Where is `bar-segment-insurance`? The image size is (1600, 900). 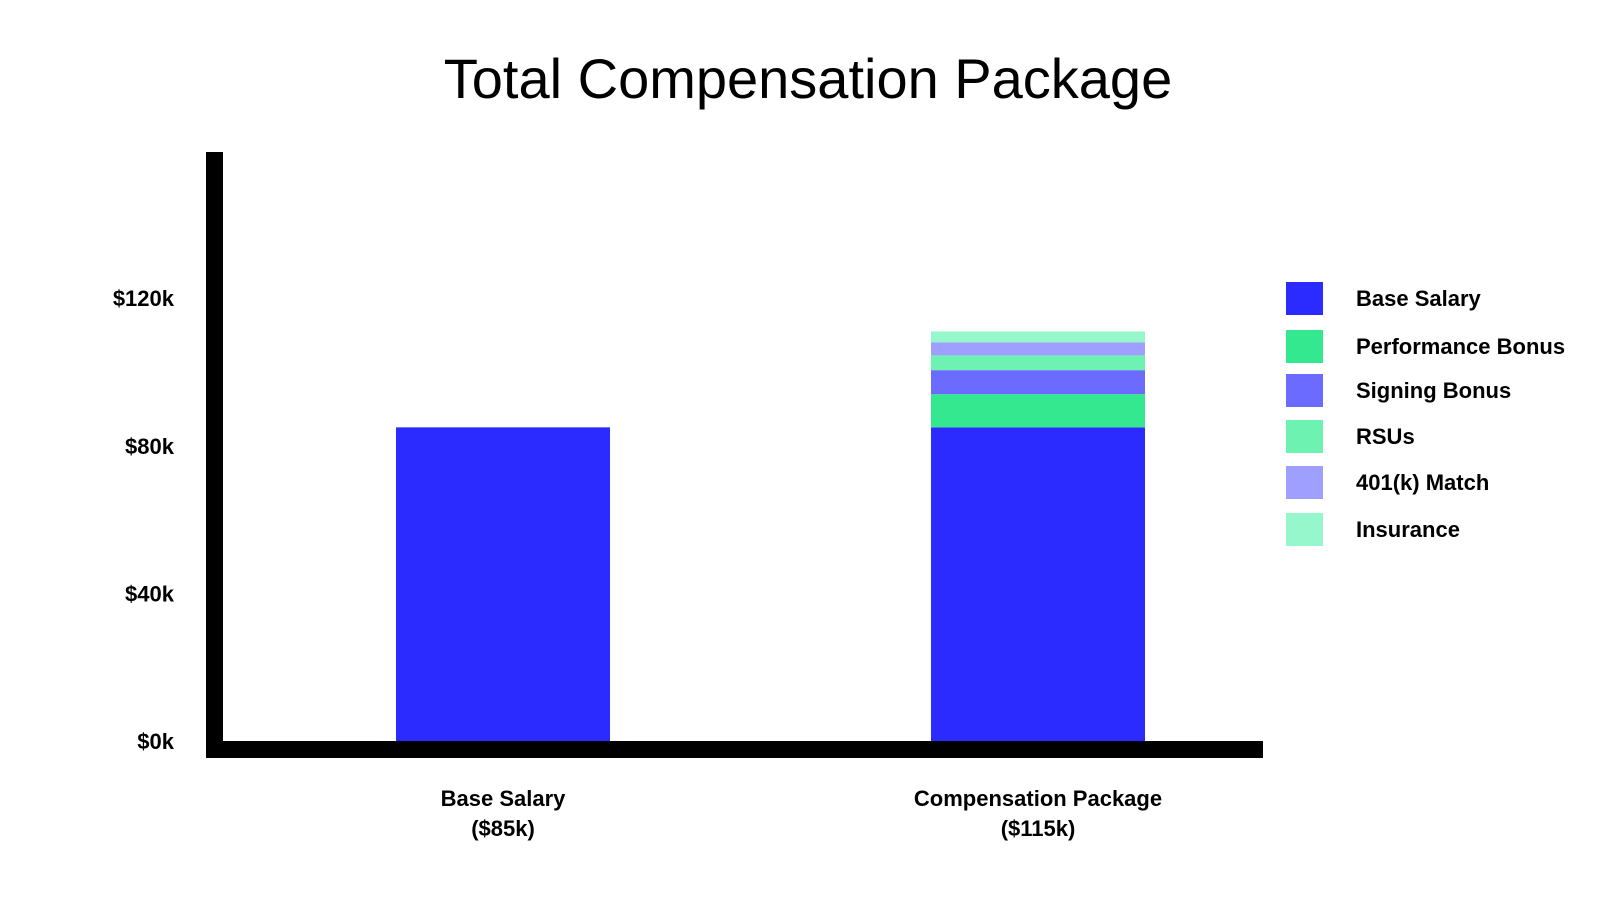 bar-segment-insurance is located at coordinates (1038, 337).